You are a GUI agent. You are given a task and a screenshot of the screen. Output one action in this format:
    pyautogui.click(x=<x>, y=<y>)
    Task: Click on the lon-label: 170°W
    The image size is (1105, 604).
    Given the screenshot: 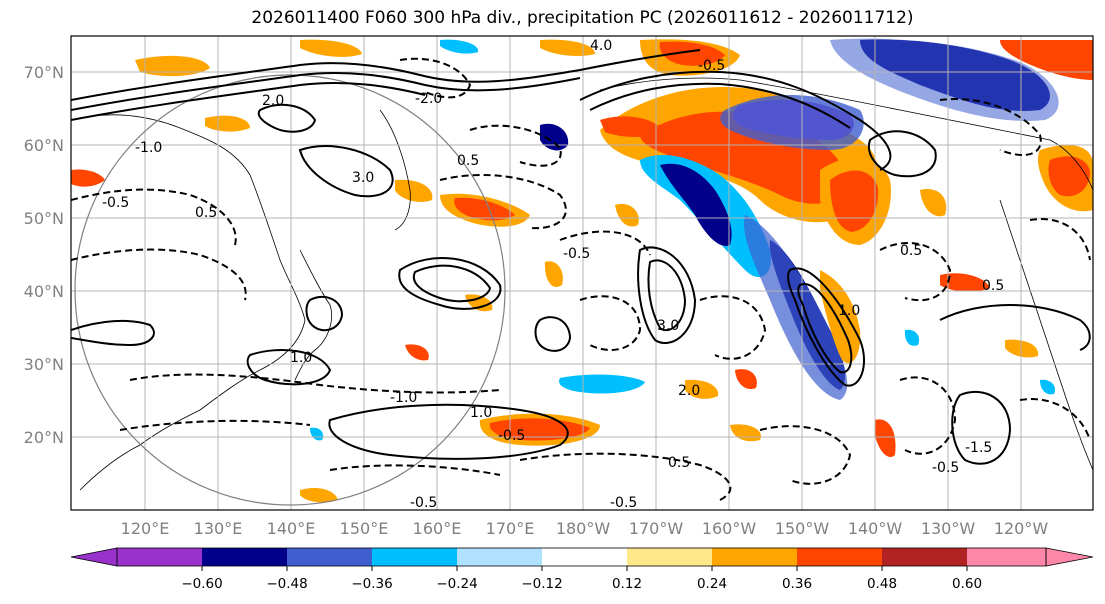 What is the action you would take?
    pyautogui.click(x=656, y=528)
    